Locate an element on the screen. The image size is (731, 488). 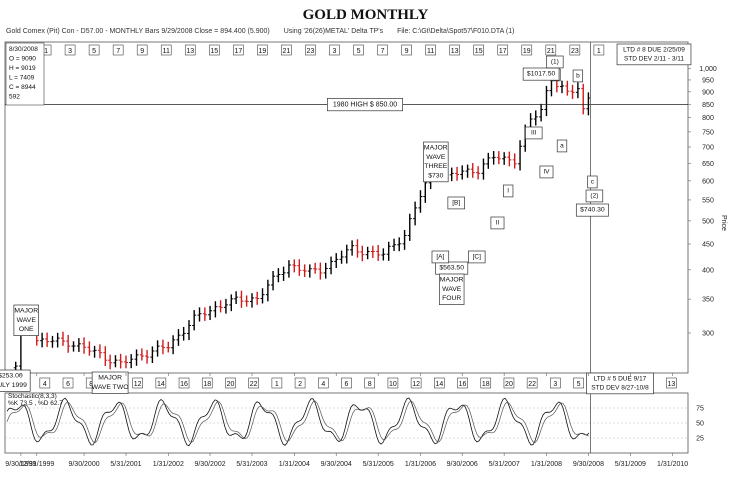
high-1980-label-box is located at coordinates (365, 105).